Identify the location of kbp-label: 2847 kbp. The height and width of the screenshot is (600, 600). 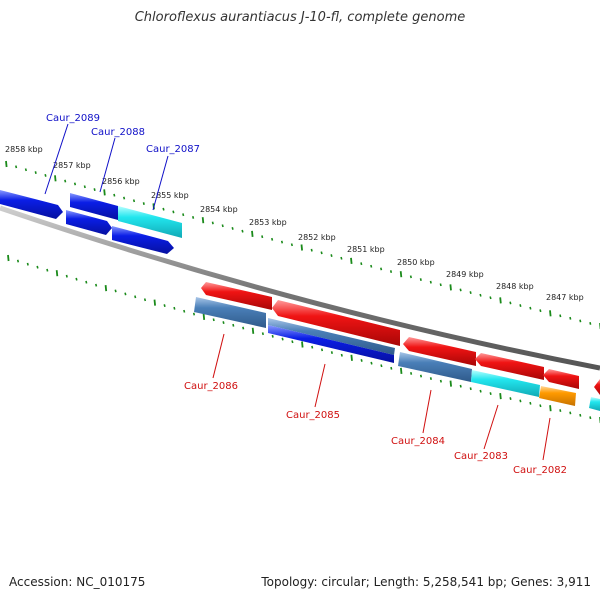
(565, 297).